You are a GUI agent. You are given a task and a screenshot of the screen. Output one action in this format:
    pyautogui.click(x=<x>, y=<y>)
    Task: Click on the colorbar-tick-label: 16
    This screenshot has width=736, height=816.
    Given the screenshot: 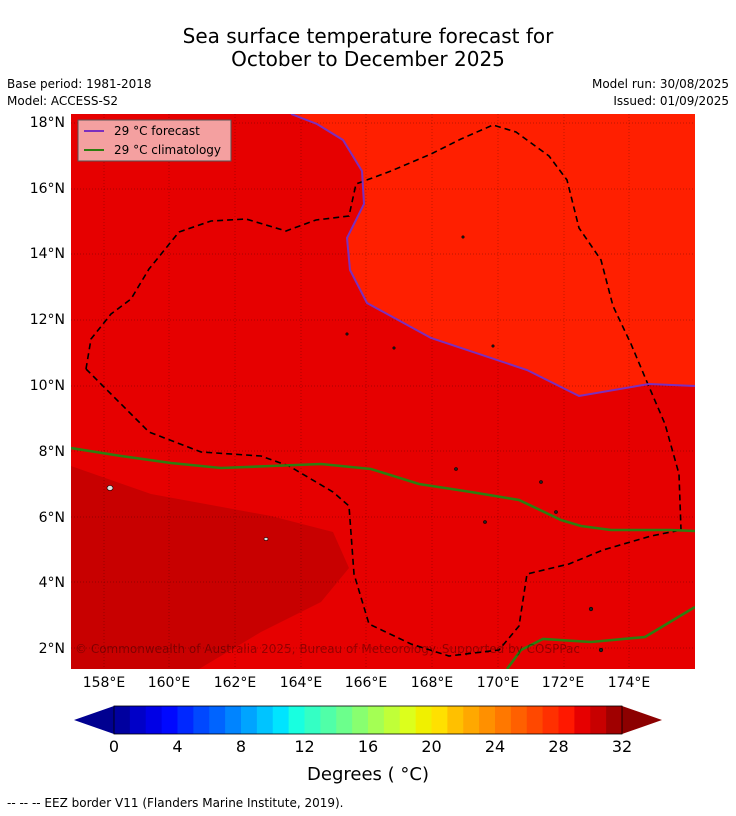 What is the action you would take?
    pyautogui.click(x=368, y=746)
    